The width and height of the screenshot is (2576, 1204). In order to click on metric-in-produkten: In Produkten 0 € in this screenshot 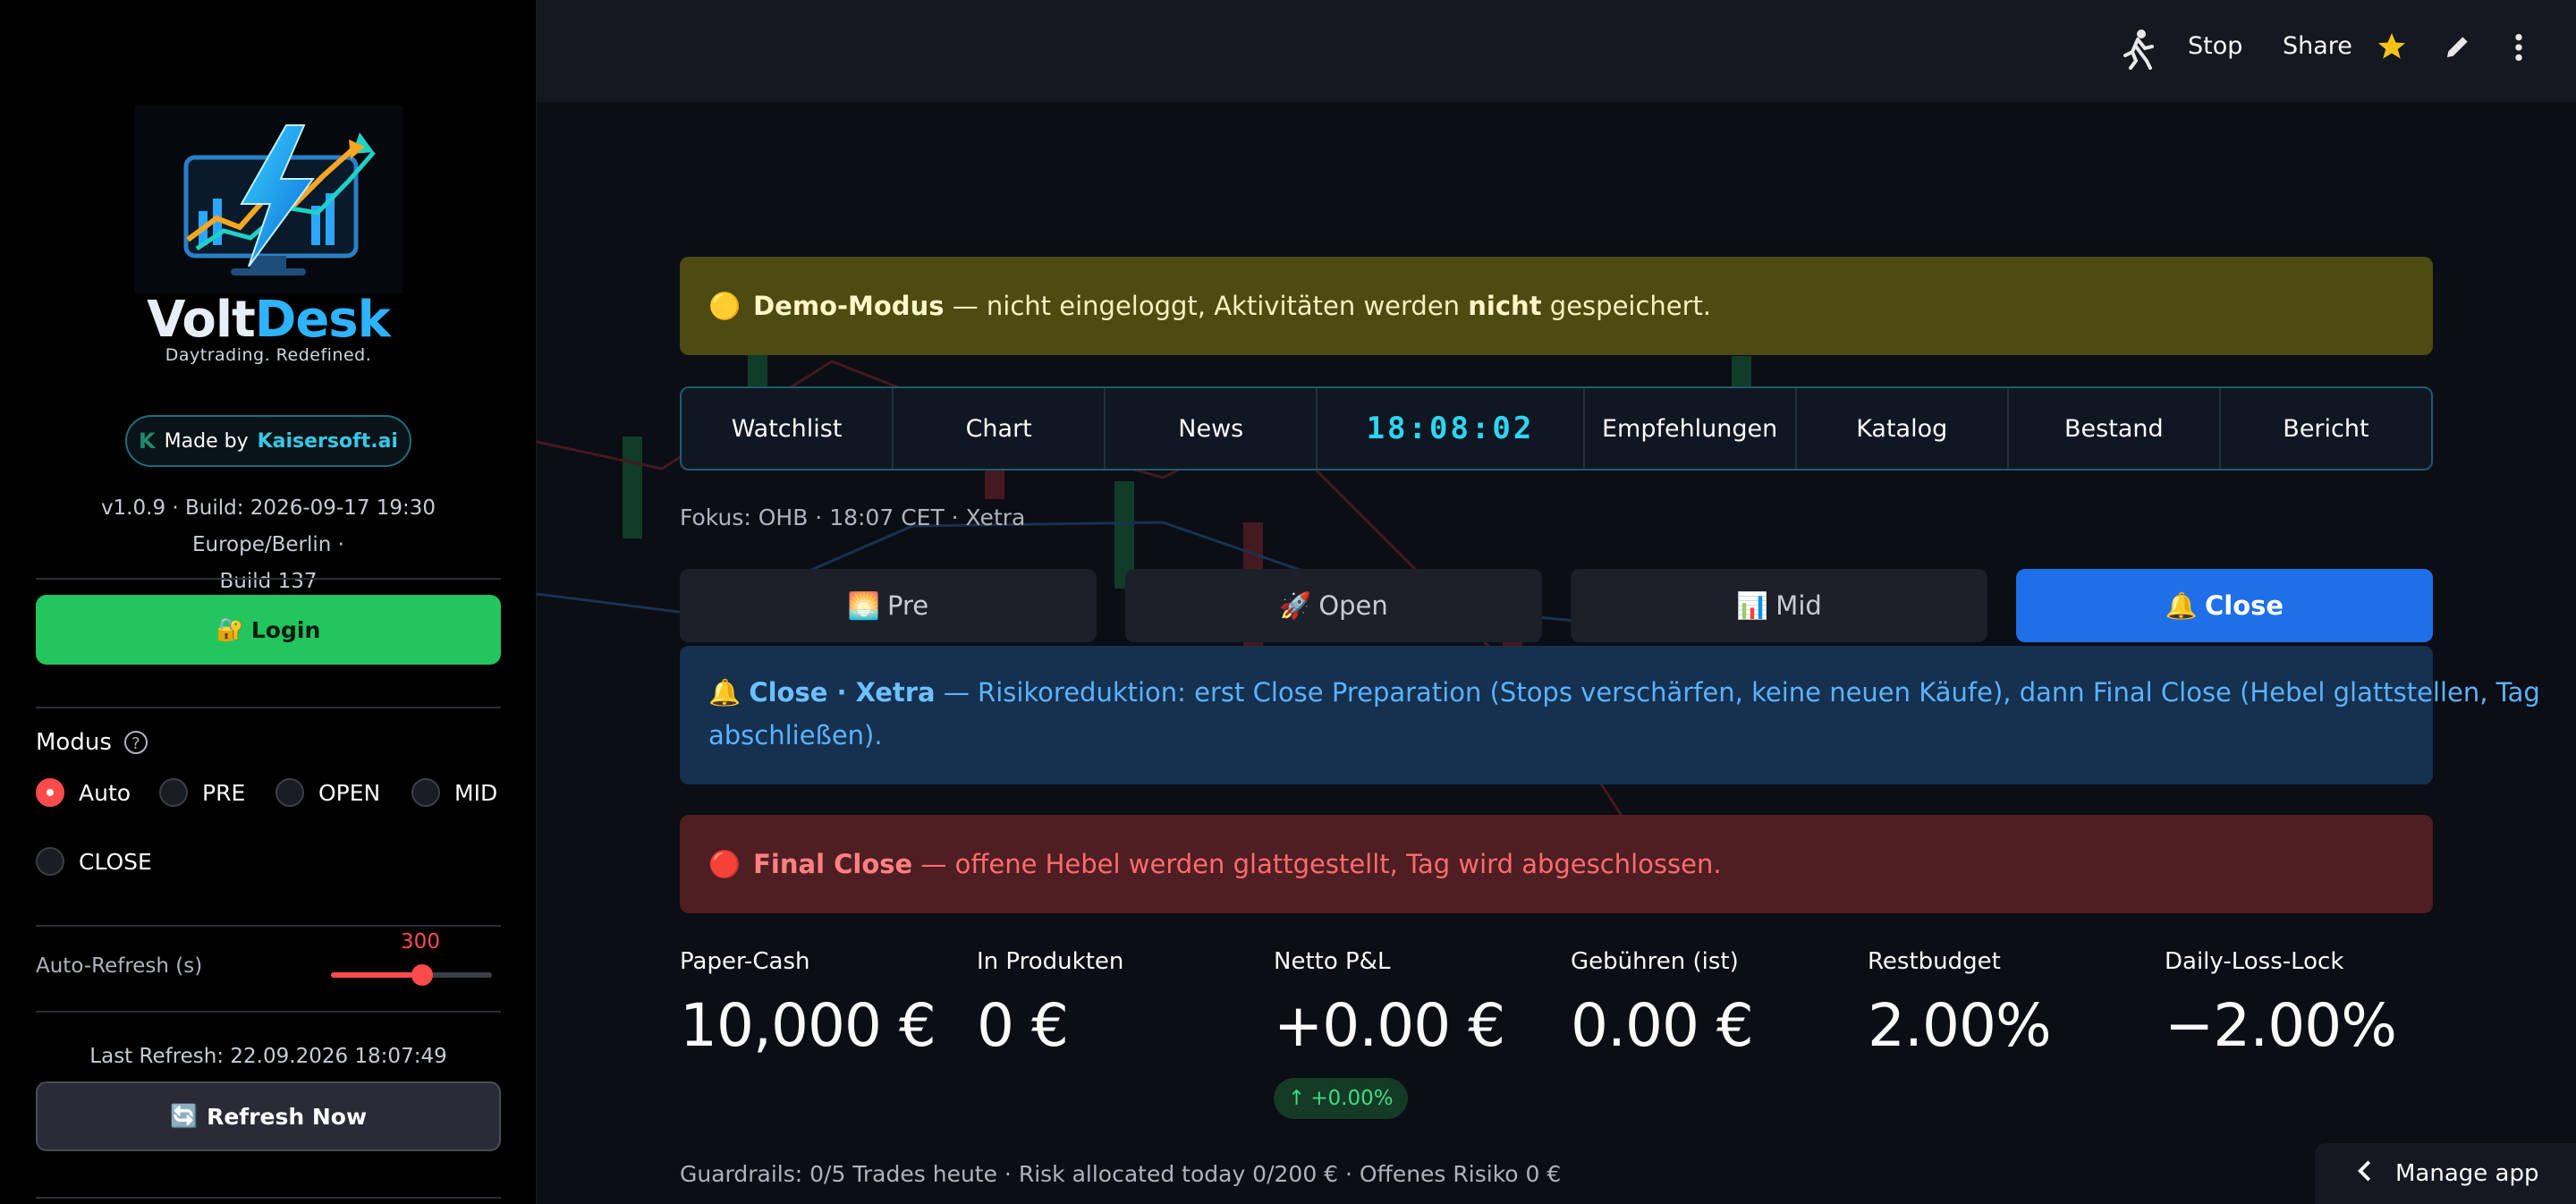, I will do `click(1050, 1004)`.